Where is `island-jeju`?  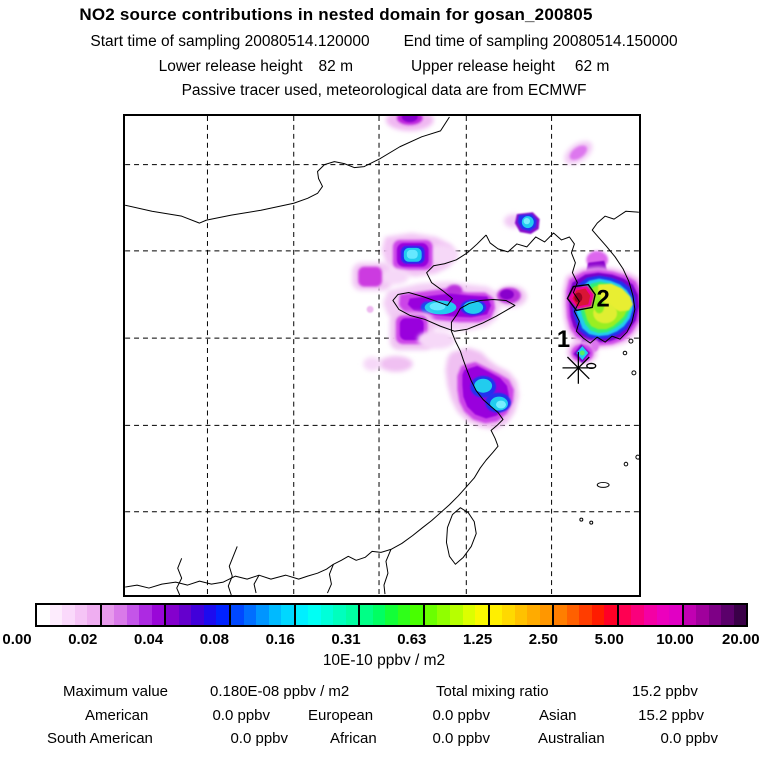
island-jeju is located at coordinates (603, 484).